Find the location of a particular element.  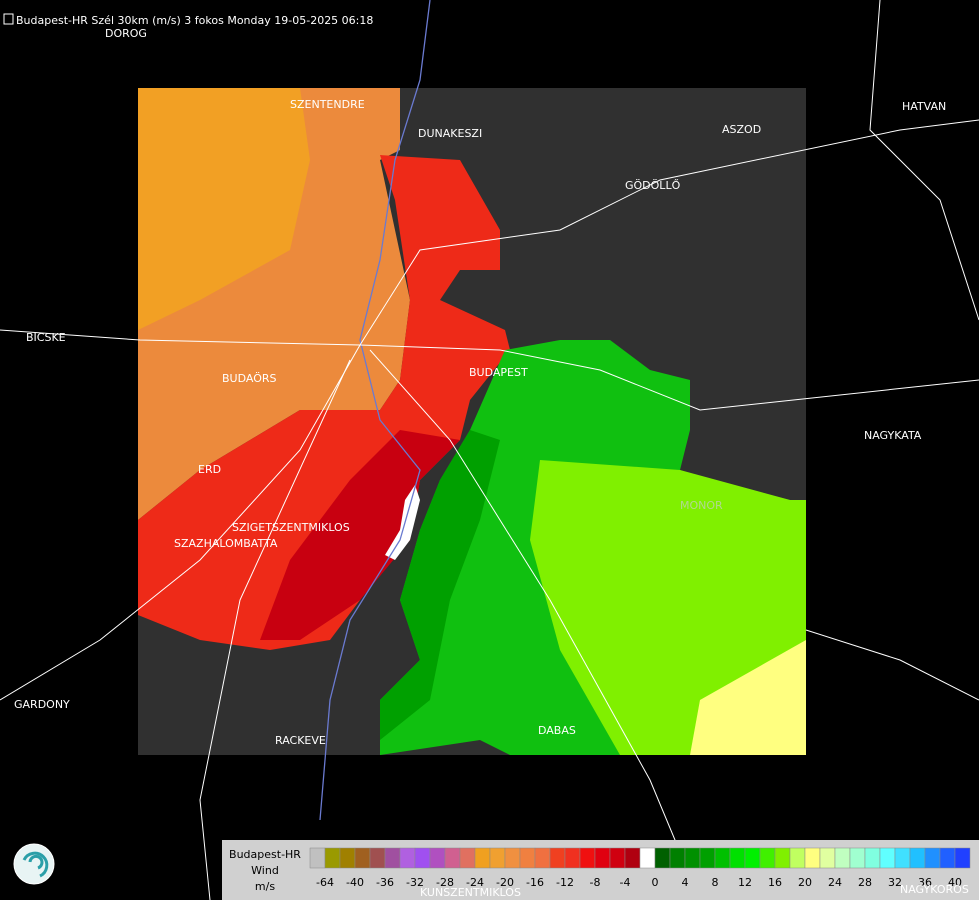

place-label: NAGYKOROS is located at coordinates (934, 889).